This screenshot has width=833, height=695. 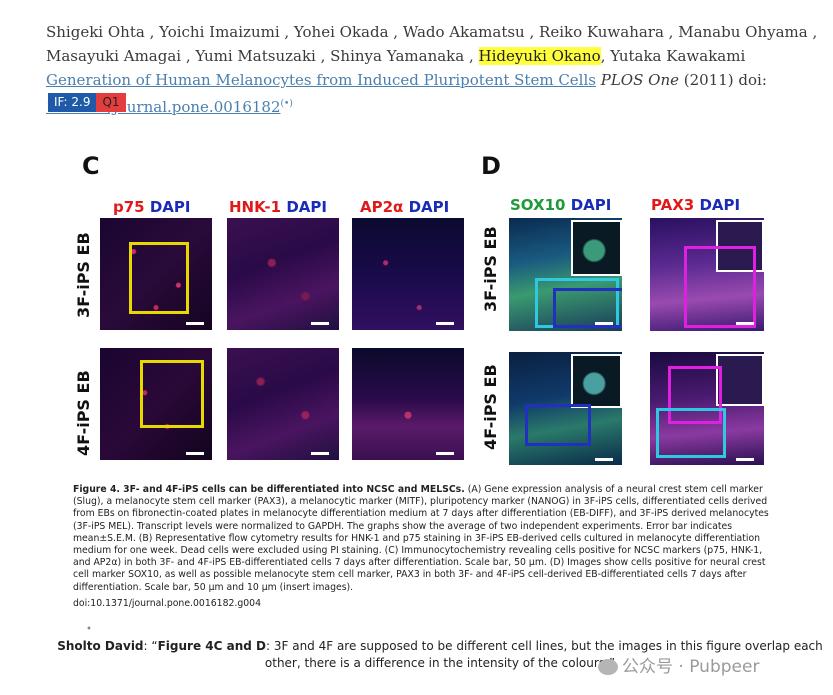 I want to click on row-label-3f-d: 3F-iPS EB, so click(x=490, y=269).